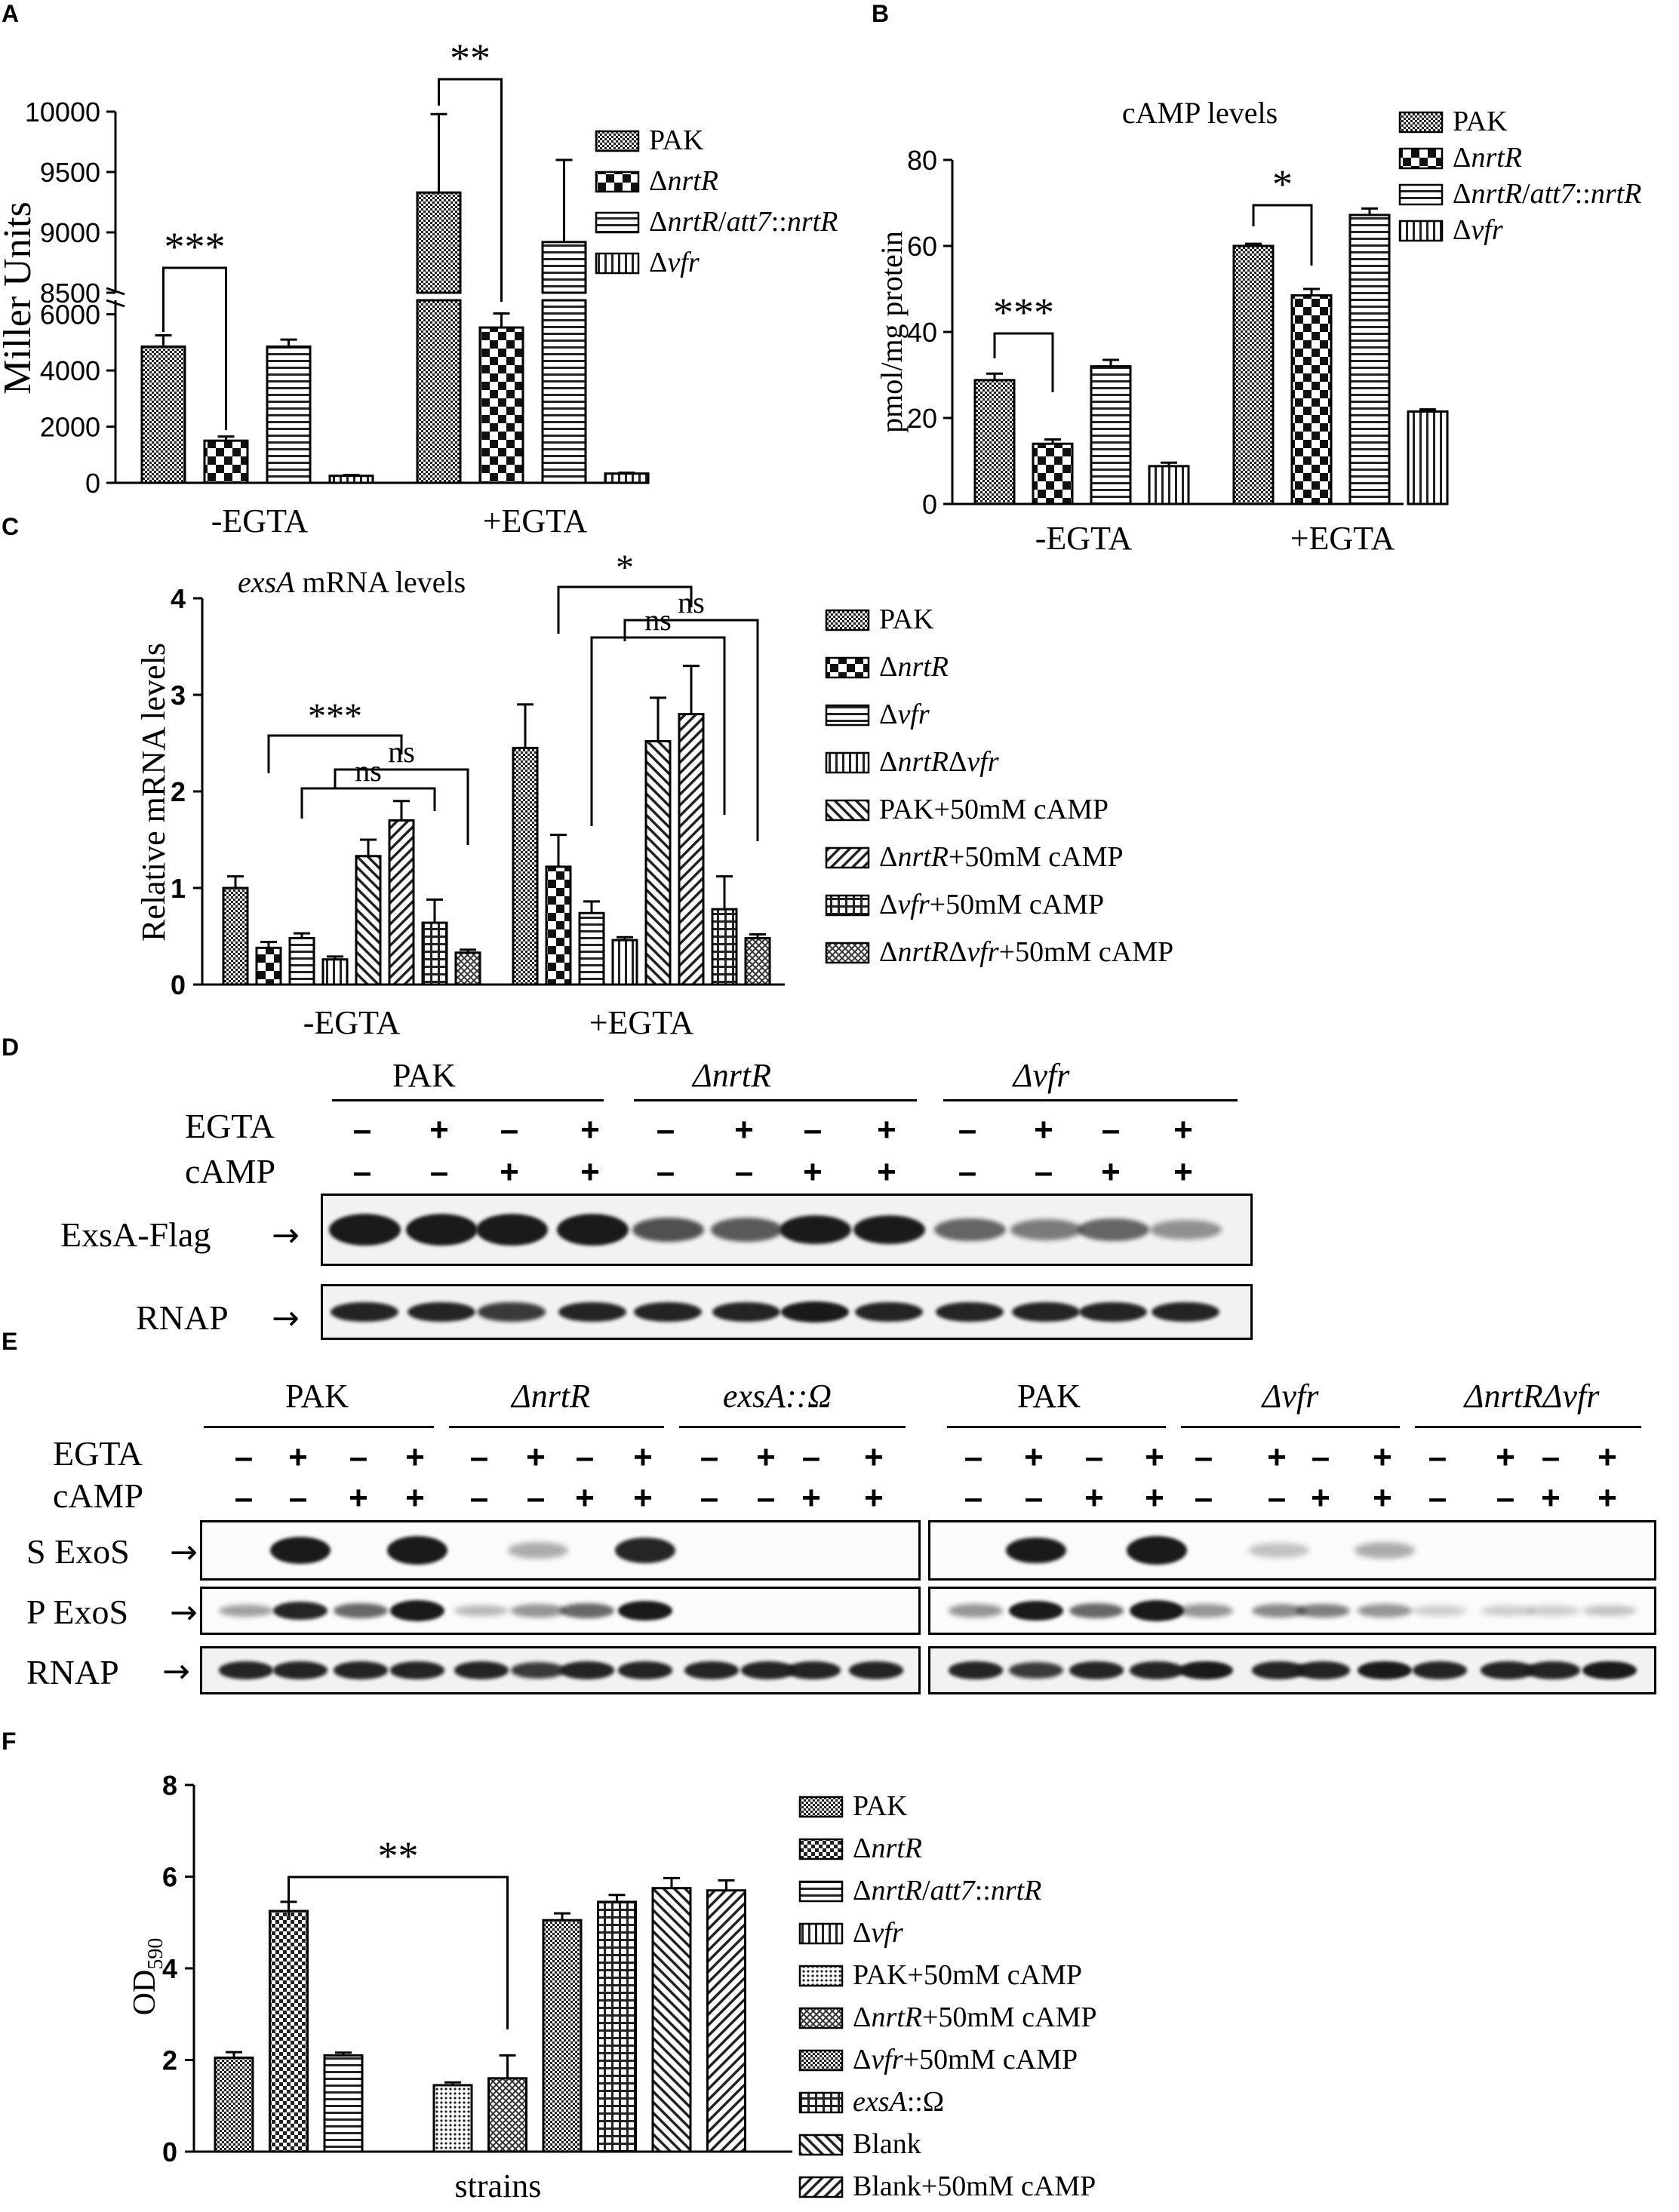 The width and height of the screenshot is (1679, 2212). What do you see at coordinates (116, 291) in the screenshot?
I see `a-axis-break` at bounding box center [116, 291].